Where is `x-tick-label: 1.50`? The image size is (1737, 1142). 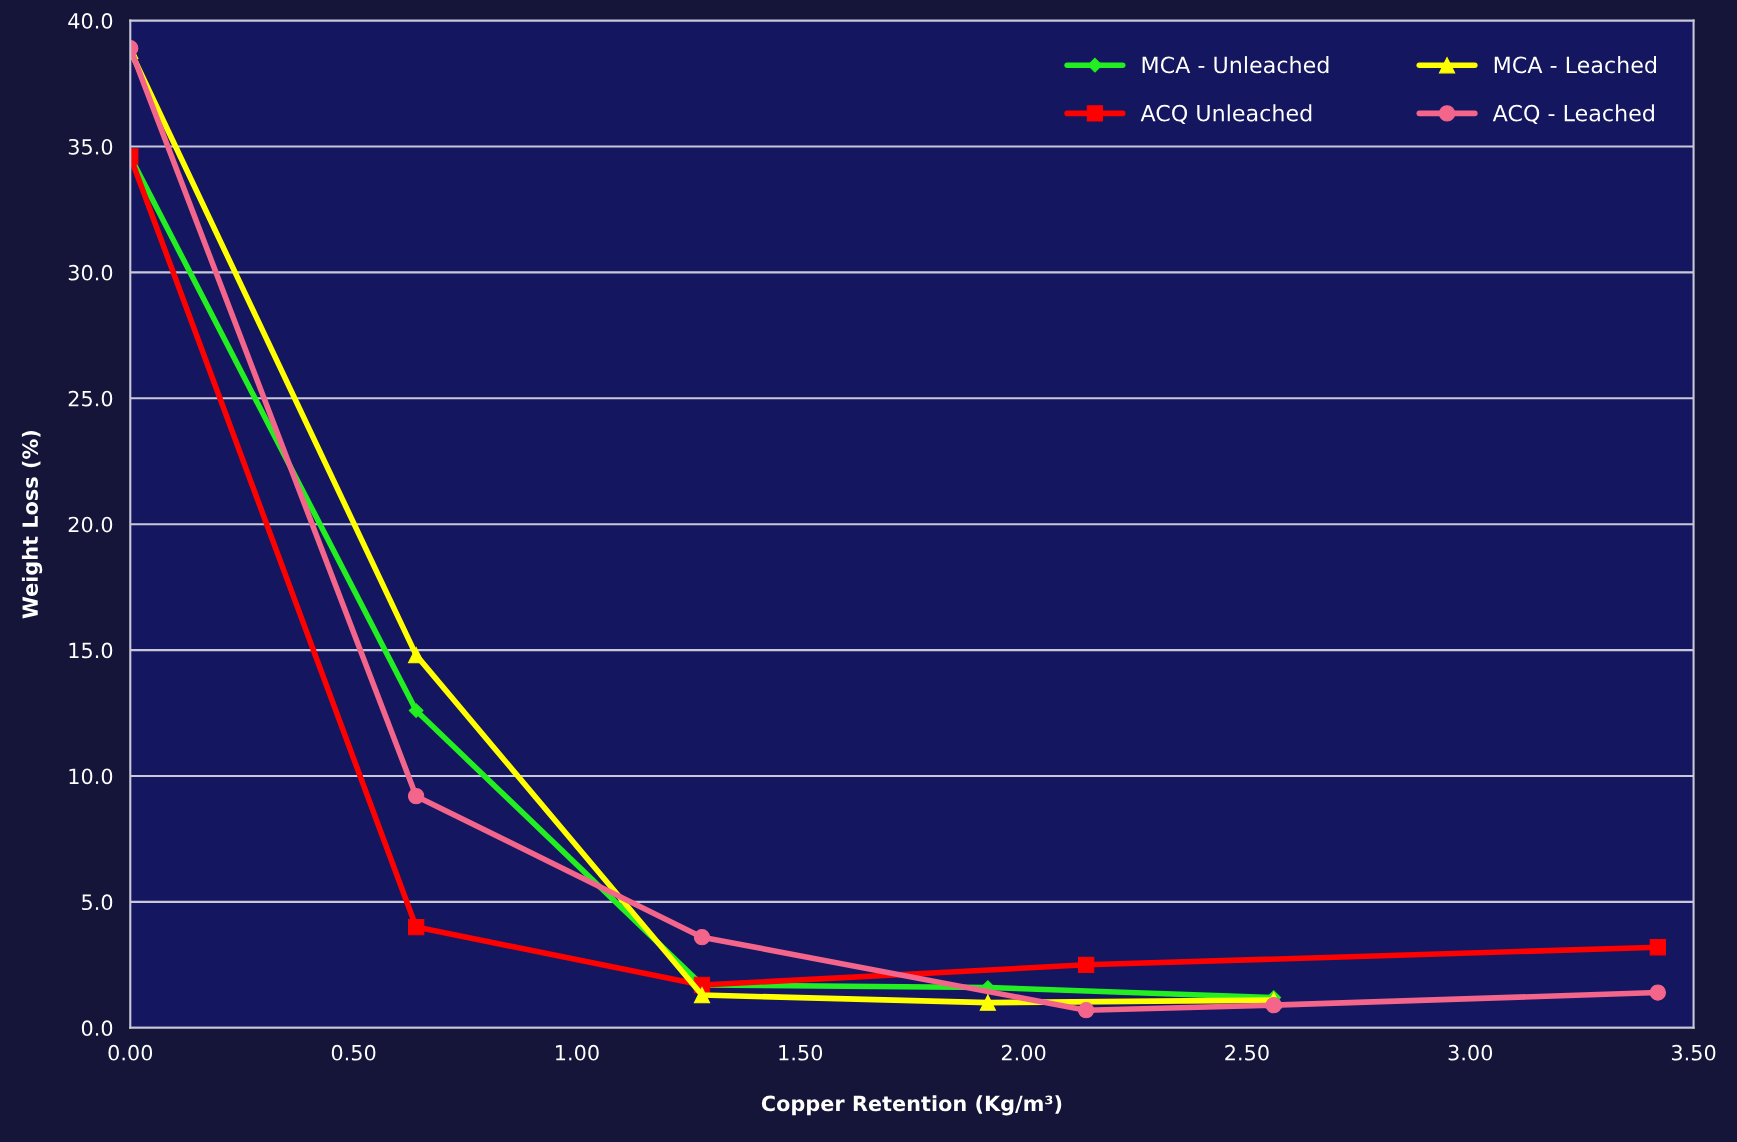 x-tick-label: 1.50 is located at coordinates (801, 1052).